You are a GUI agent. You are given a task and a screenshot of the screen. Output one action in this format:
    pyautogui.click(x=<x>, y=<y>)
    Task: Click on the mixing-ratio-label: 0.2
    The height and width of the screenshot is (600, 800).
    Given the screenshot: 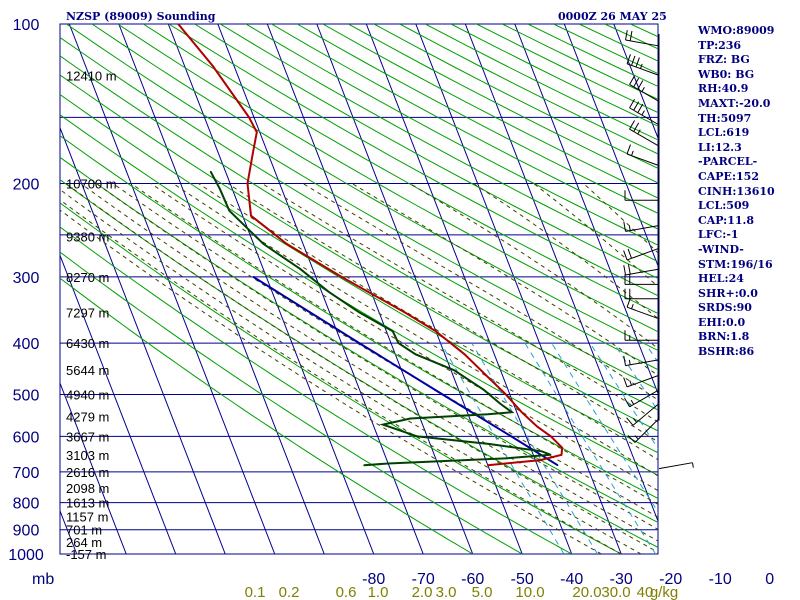 What is the action you would take?
    pyautogui.click(x=289, y=592)
    